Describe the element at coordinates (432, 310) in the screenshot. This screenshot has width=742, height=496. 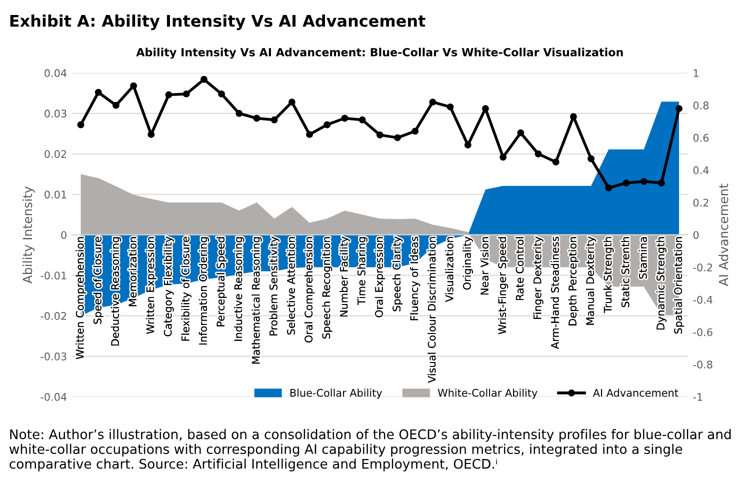
I see `x-tick-label: Visual Colour Discrimination` at that location.